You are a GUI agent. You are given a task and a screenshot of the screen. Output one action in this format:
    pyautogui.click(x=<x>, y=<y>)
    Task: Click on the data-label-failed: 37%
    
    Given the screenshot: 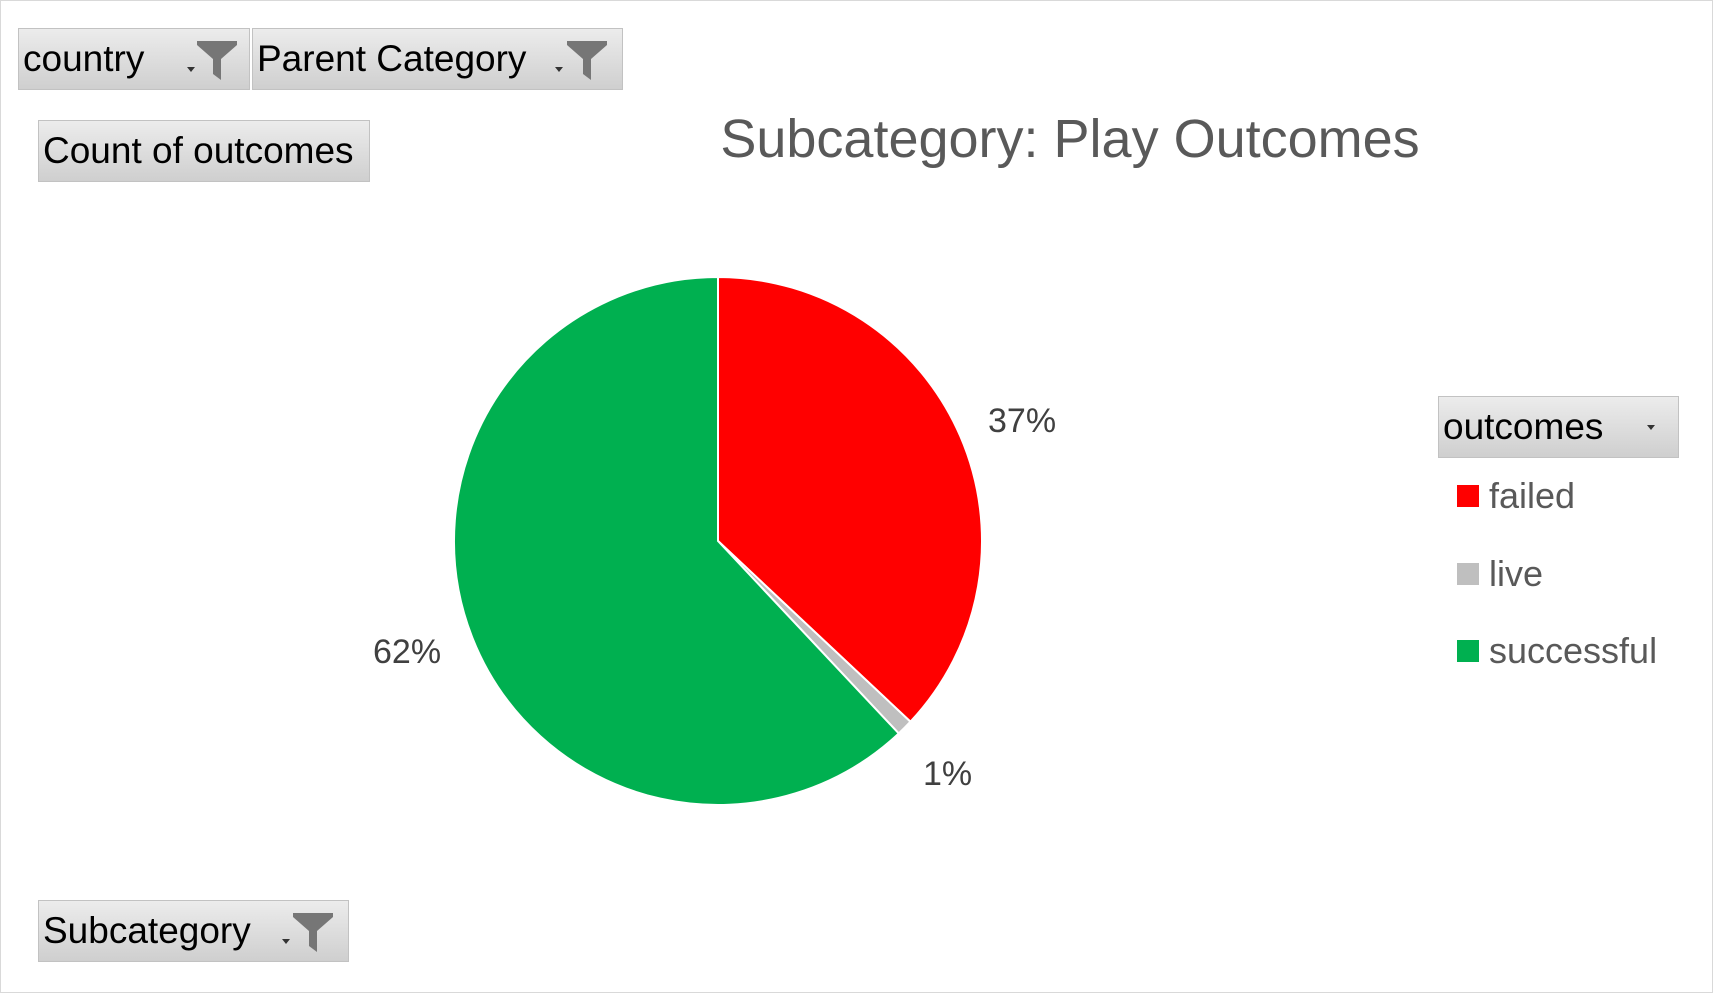 What is the action you would take?
    pyautogui.click(x=1022, y=421)
    